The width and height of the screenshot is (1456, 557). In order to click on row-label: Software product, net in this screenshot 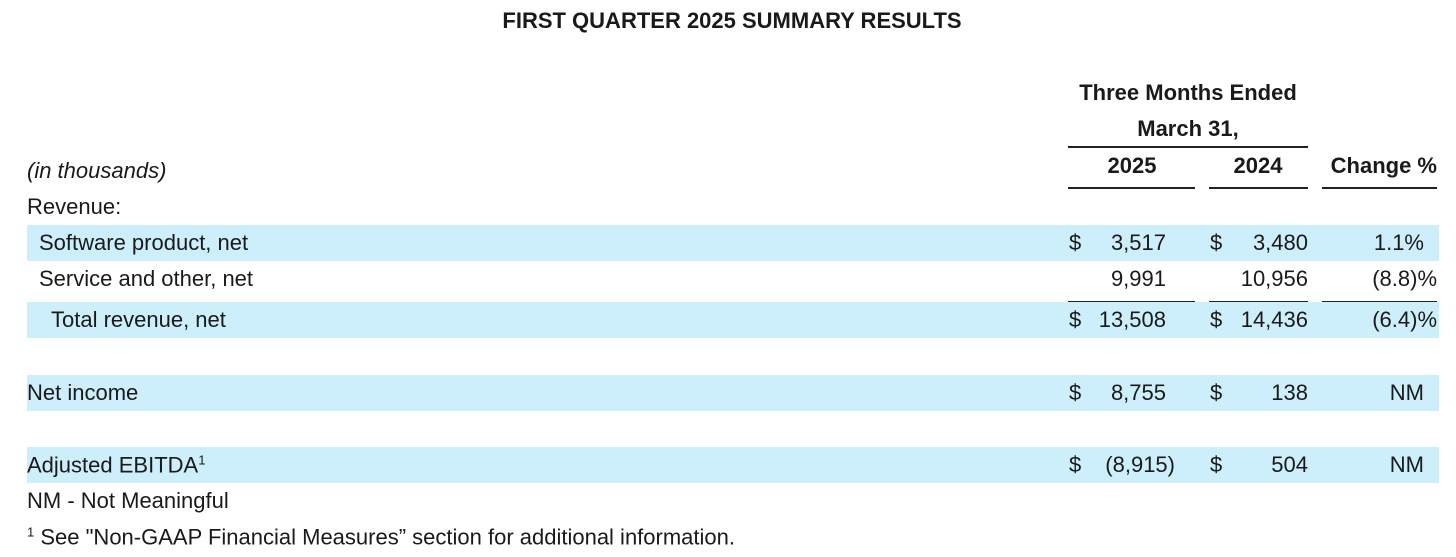, I will do `click(143, 243)`.